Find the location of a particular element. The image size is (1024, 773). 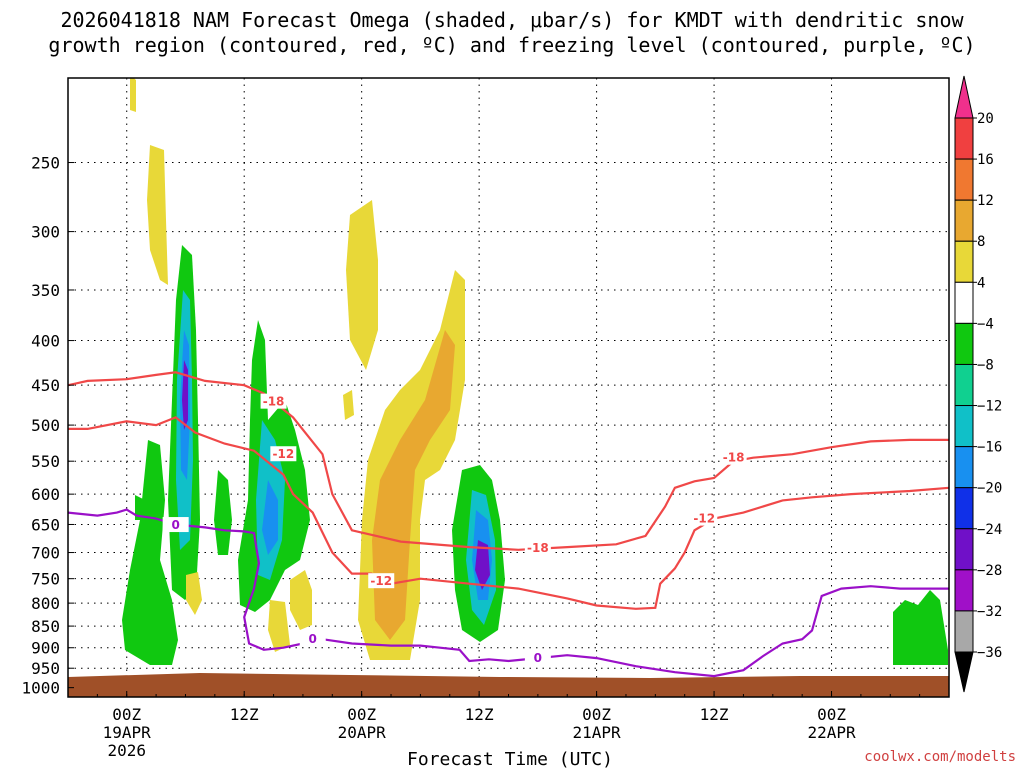

colorbar-label: 12 is located at coordinates (985, 201).